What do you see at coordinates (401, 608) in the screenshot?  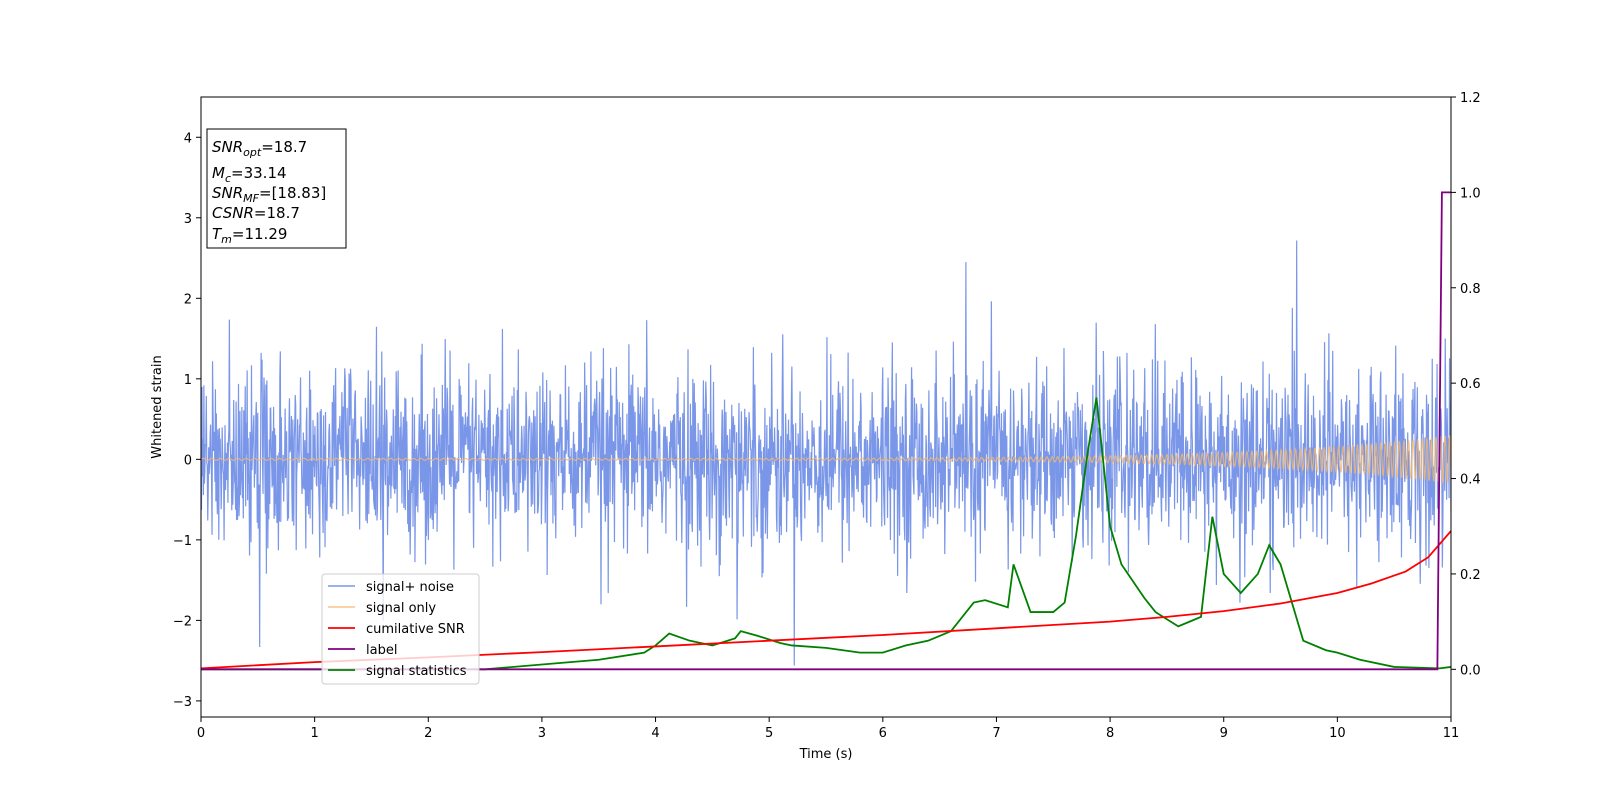 I see `legend-label: signal only` at bounding box center [401, 608].